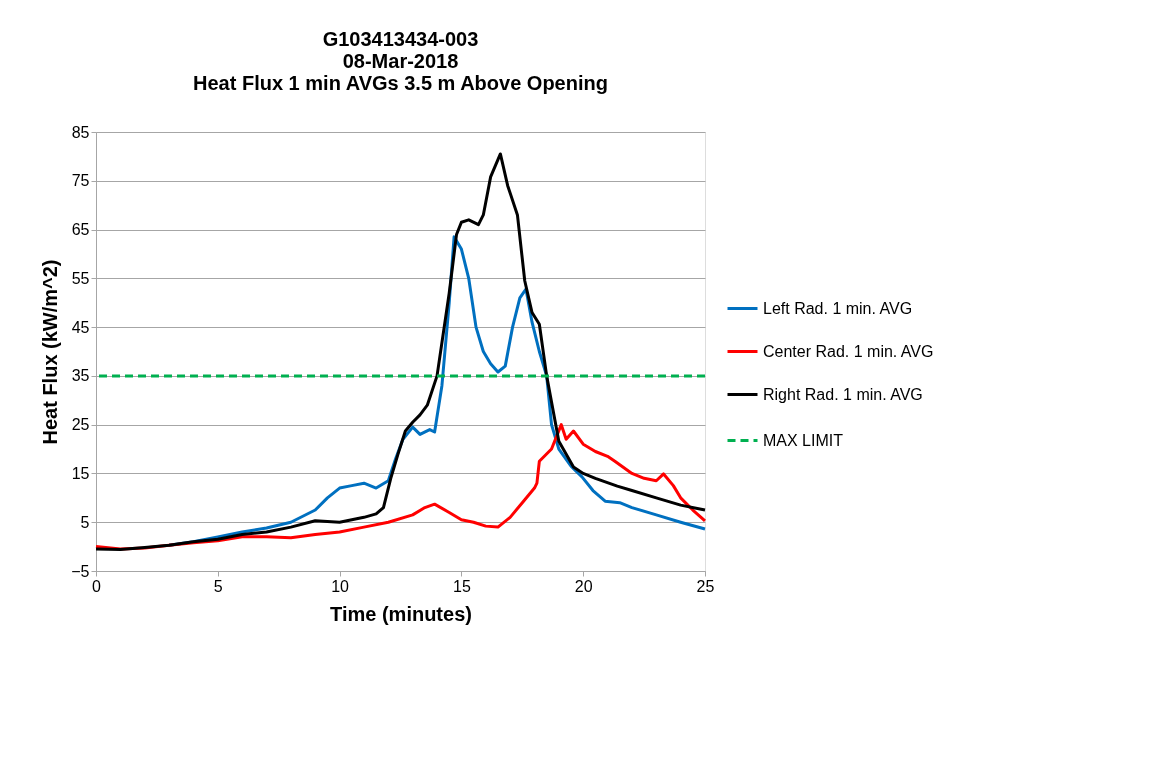  I want to click on y-tick-label: 85, so click(80, 132).